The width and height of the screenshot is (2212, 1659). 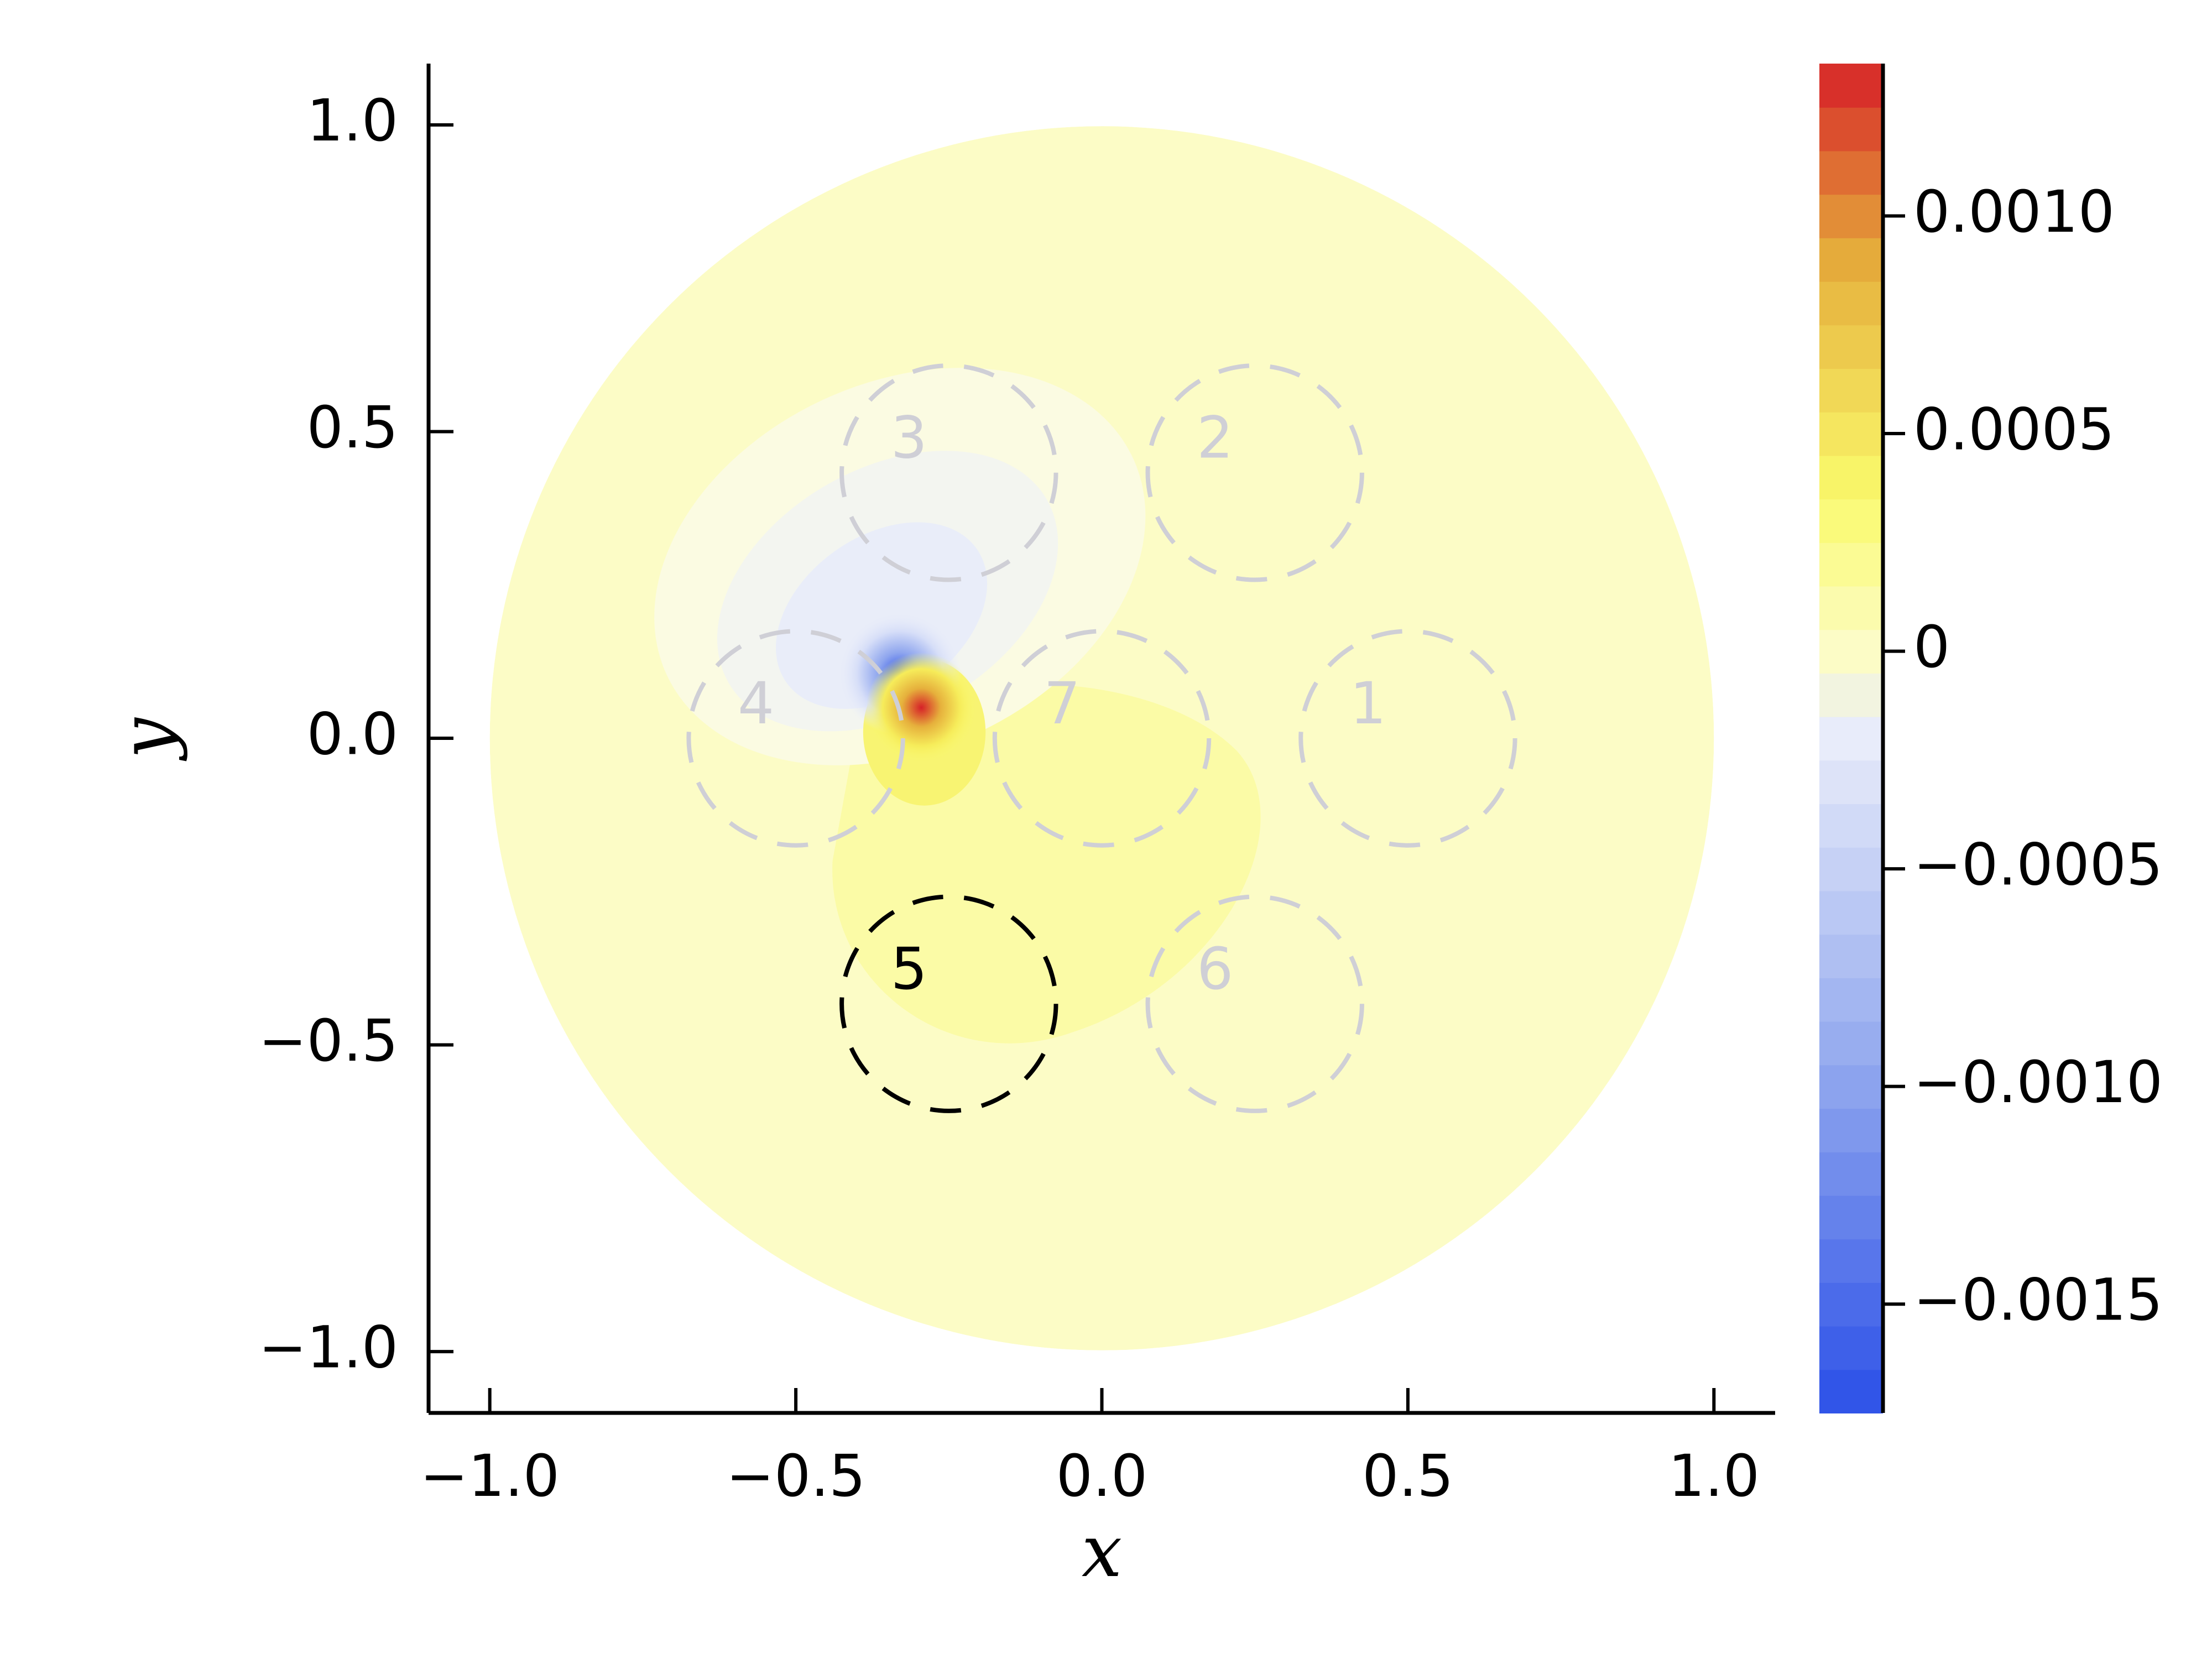 What do you see at coordinates (1368, 703) in the screenshot?
I see `inclusion-label-1: 1` at bounding box center [1368, 703].